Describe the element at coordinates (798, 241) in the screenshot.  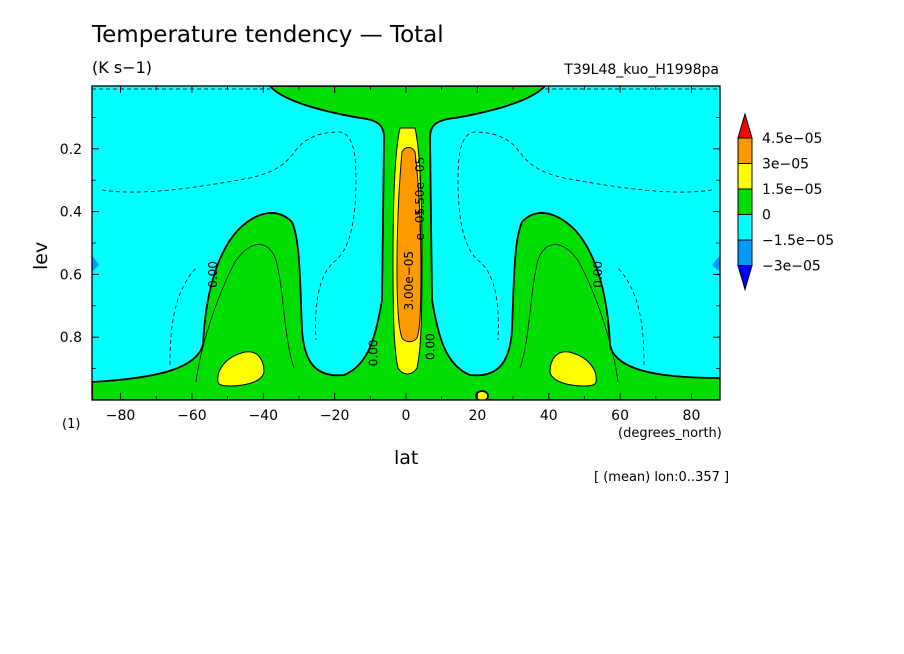
I see `colorbar-label: −1.5e−05` at that location.